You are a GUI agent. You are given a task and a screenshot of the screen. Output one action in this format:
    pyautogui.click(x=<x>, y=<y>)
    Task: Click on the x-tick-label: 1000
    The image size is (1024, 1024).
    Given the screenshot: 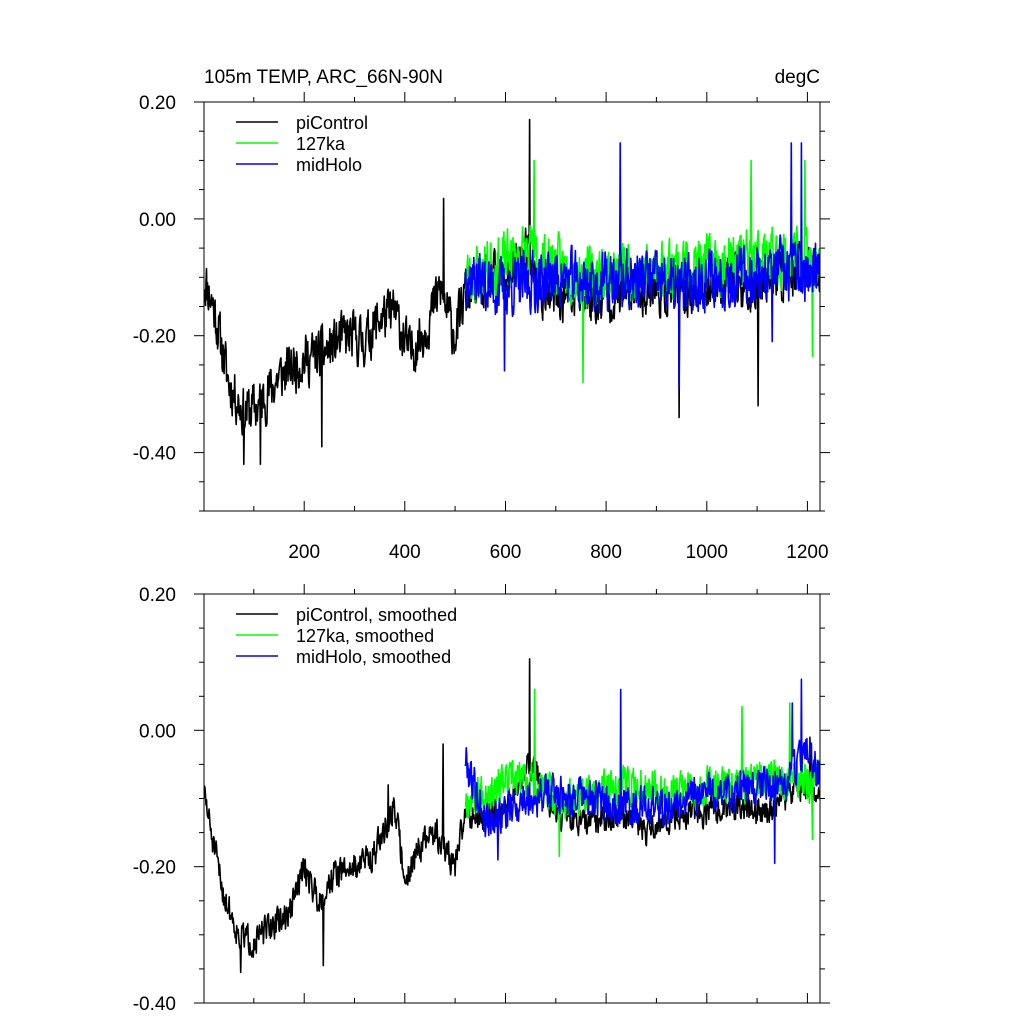 What is the action you would take?
    pyautogui.click(x=707, y=552)
    